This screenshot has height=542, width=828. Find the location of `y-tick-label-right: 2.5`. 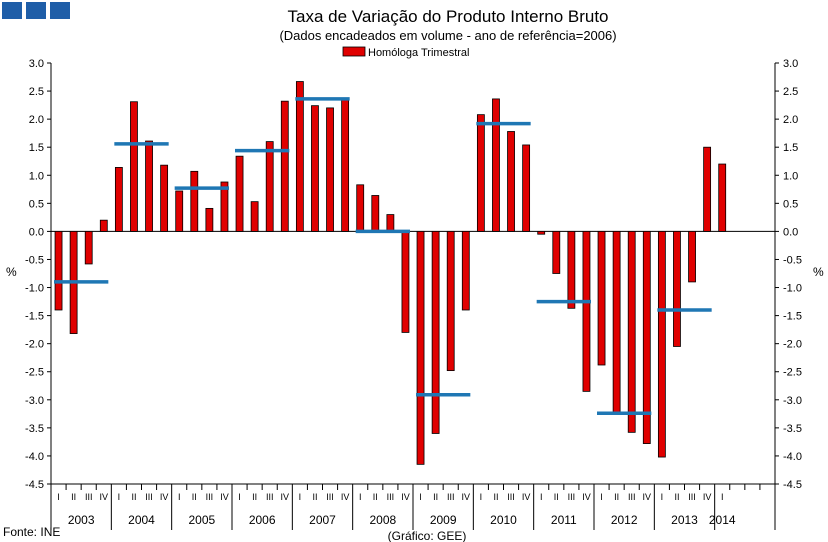

y-tick-label-right: 2.5 is located at coordinates (790, 92).